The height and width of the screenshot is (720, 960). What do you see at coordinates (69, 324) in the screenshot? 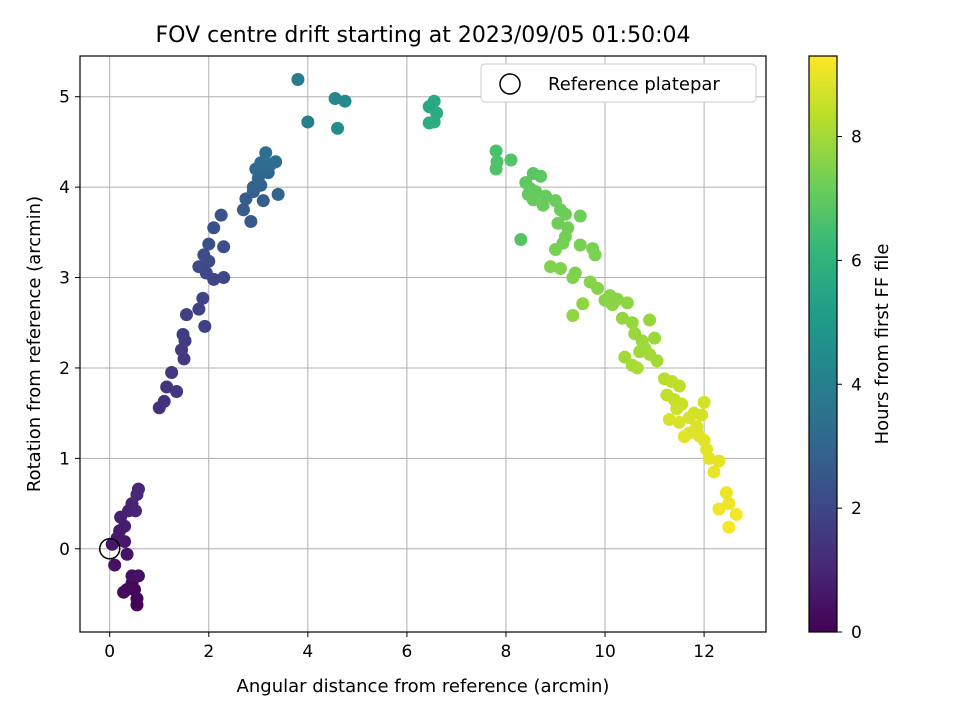
I see `y-axis-ticks: 0 1 2 3 4 5` at bounding box center [69, 324].